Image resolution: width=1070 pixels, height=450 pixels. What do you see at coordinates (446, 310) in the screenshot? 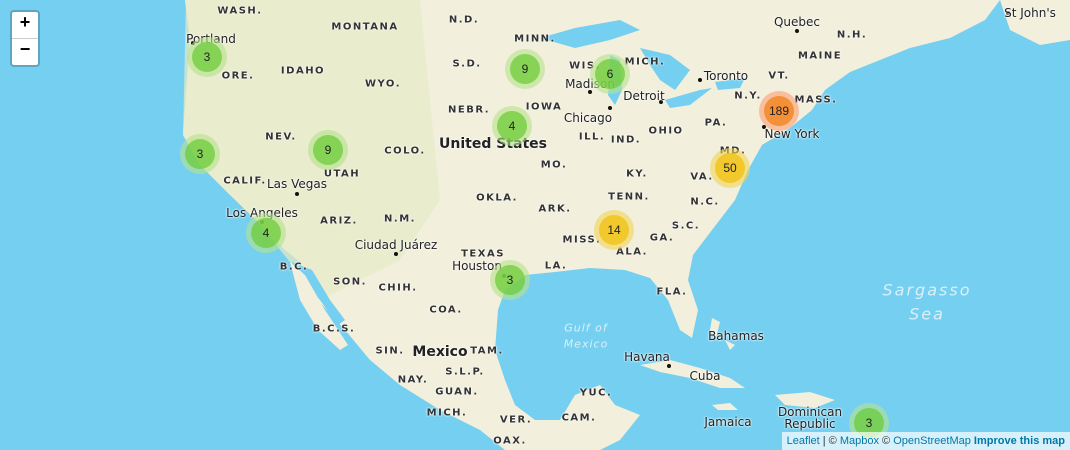
I see `state-label: COA.` at bounding box center [446, 310].